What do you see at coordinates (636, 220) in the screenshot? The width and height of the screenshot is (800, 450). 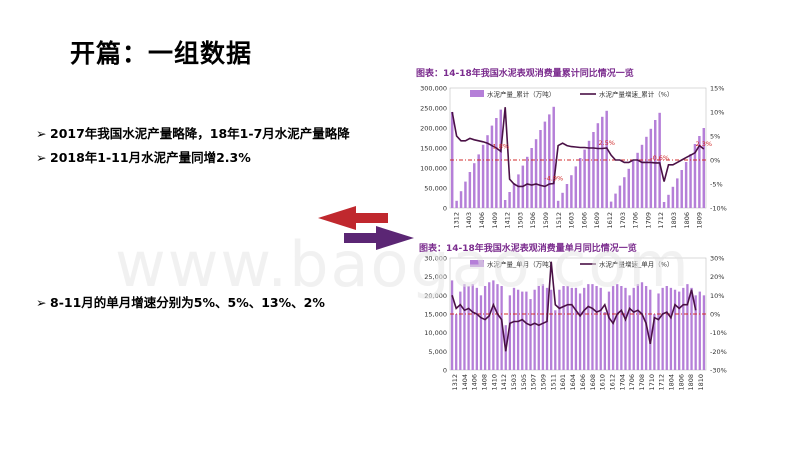 I see `x-tick-label: 1706` at bounding box center [636, 220].